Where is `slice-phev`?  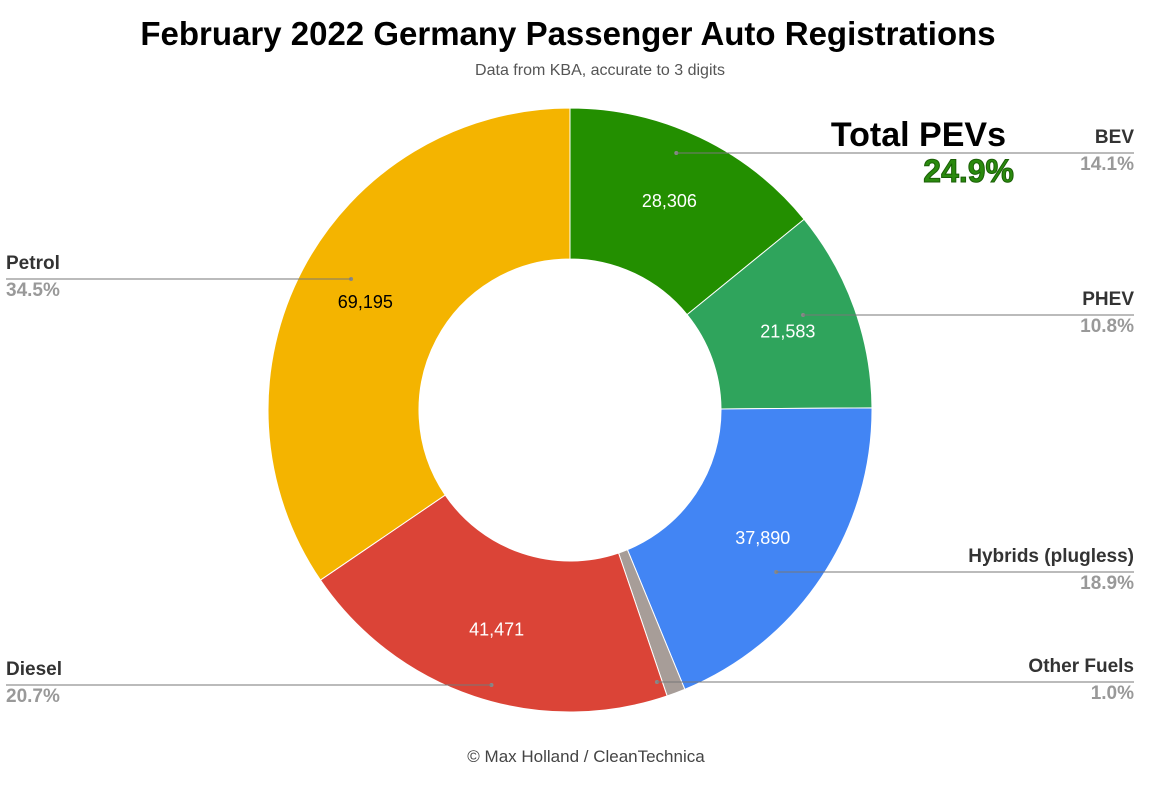
slice-phev is located at coordinates (779, 314).